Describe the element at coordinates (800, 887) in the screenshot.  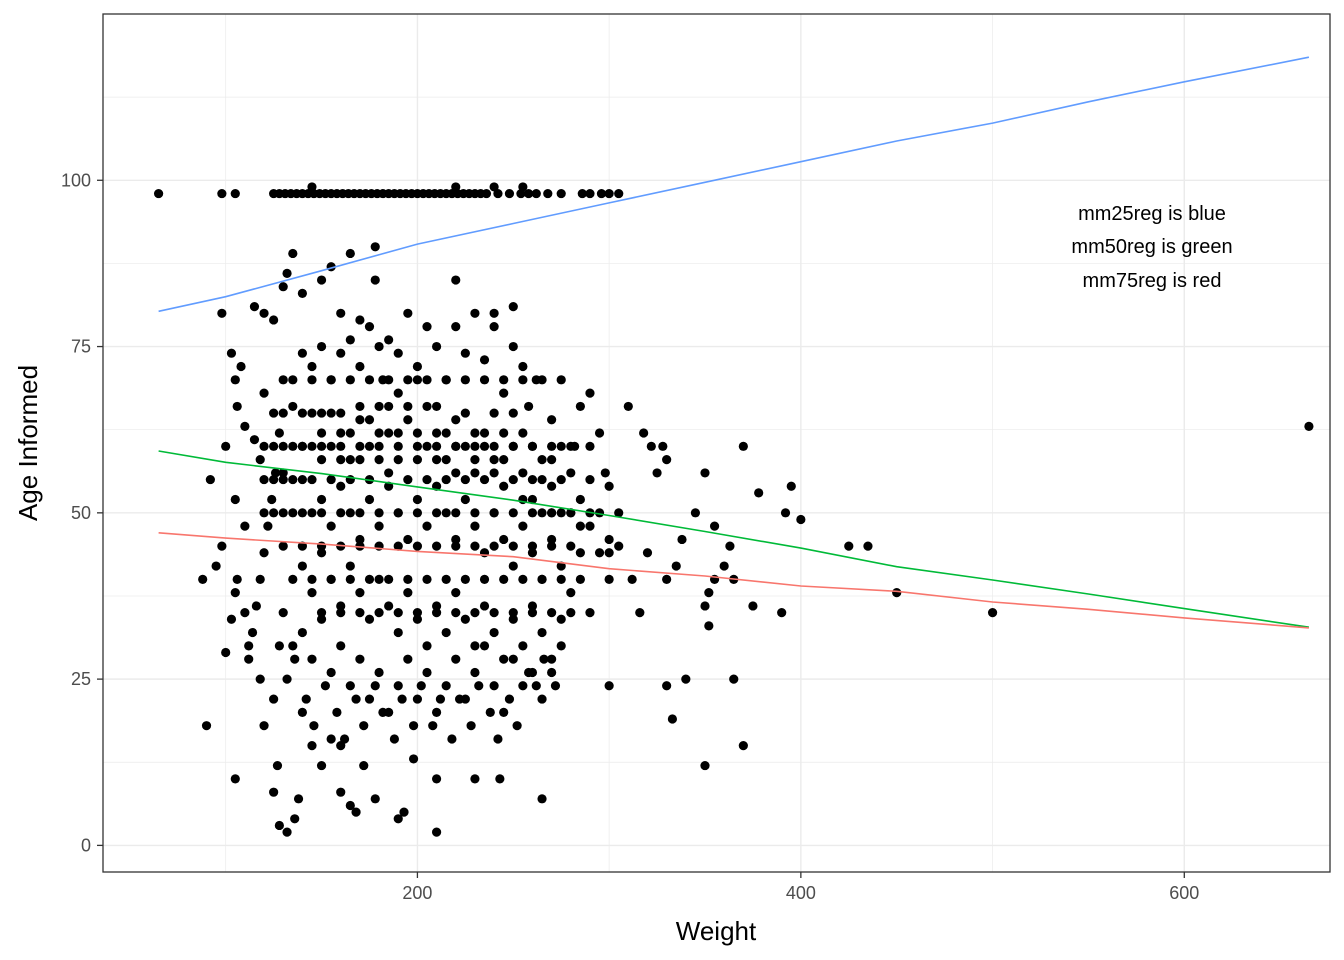
I see `x-axis-ticks: 200 400 600` at that location.